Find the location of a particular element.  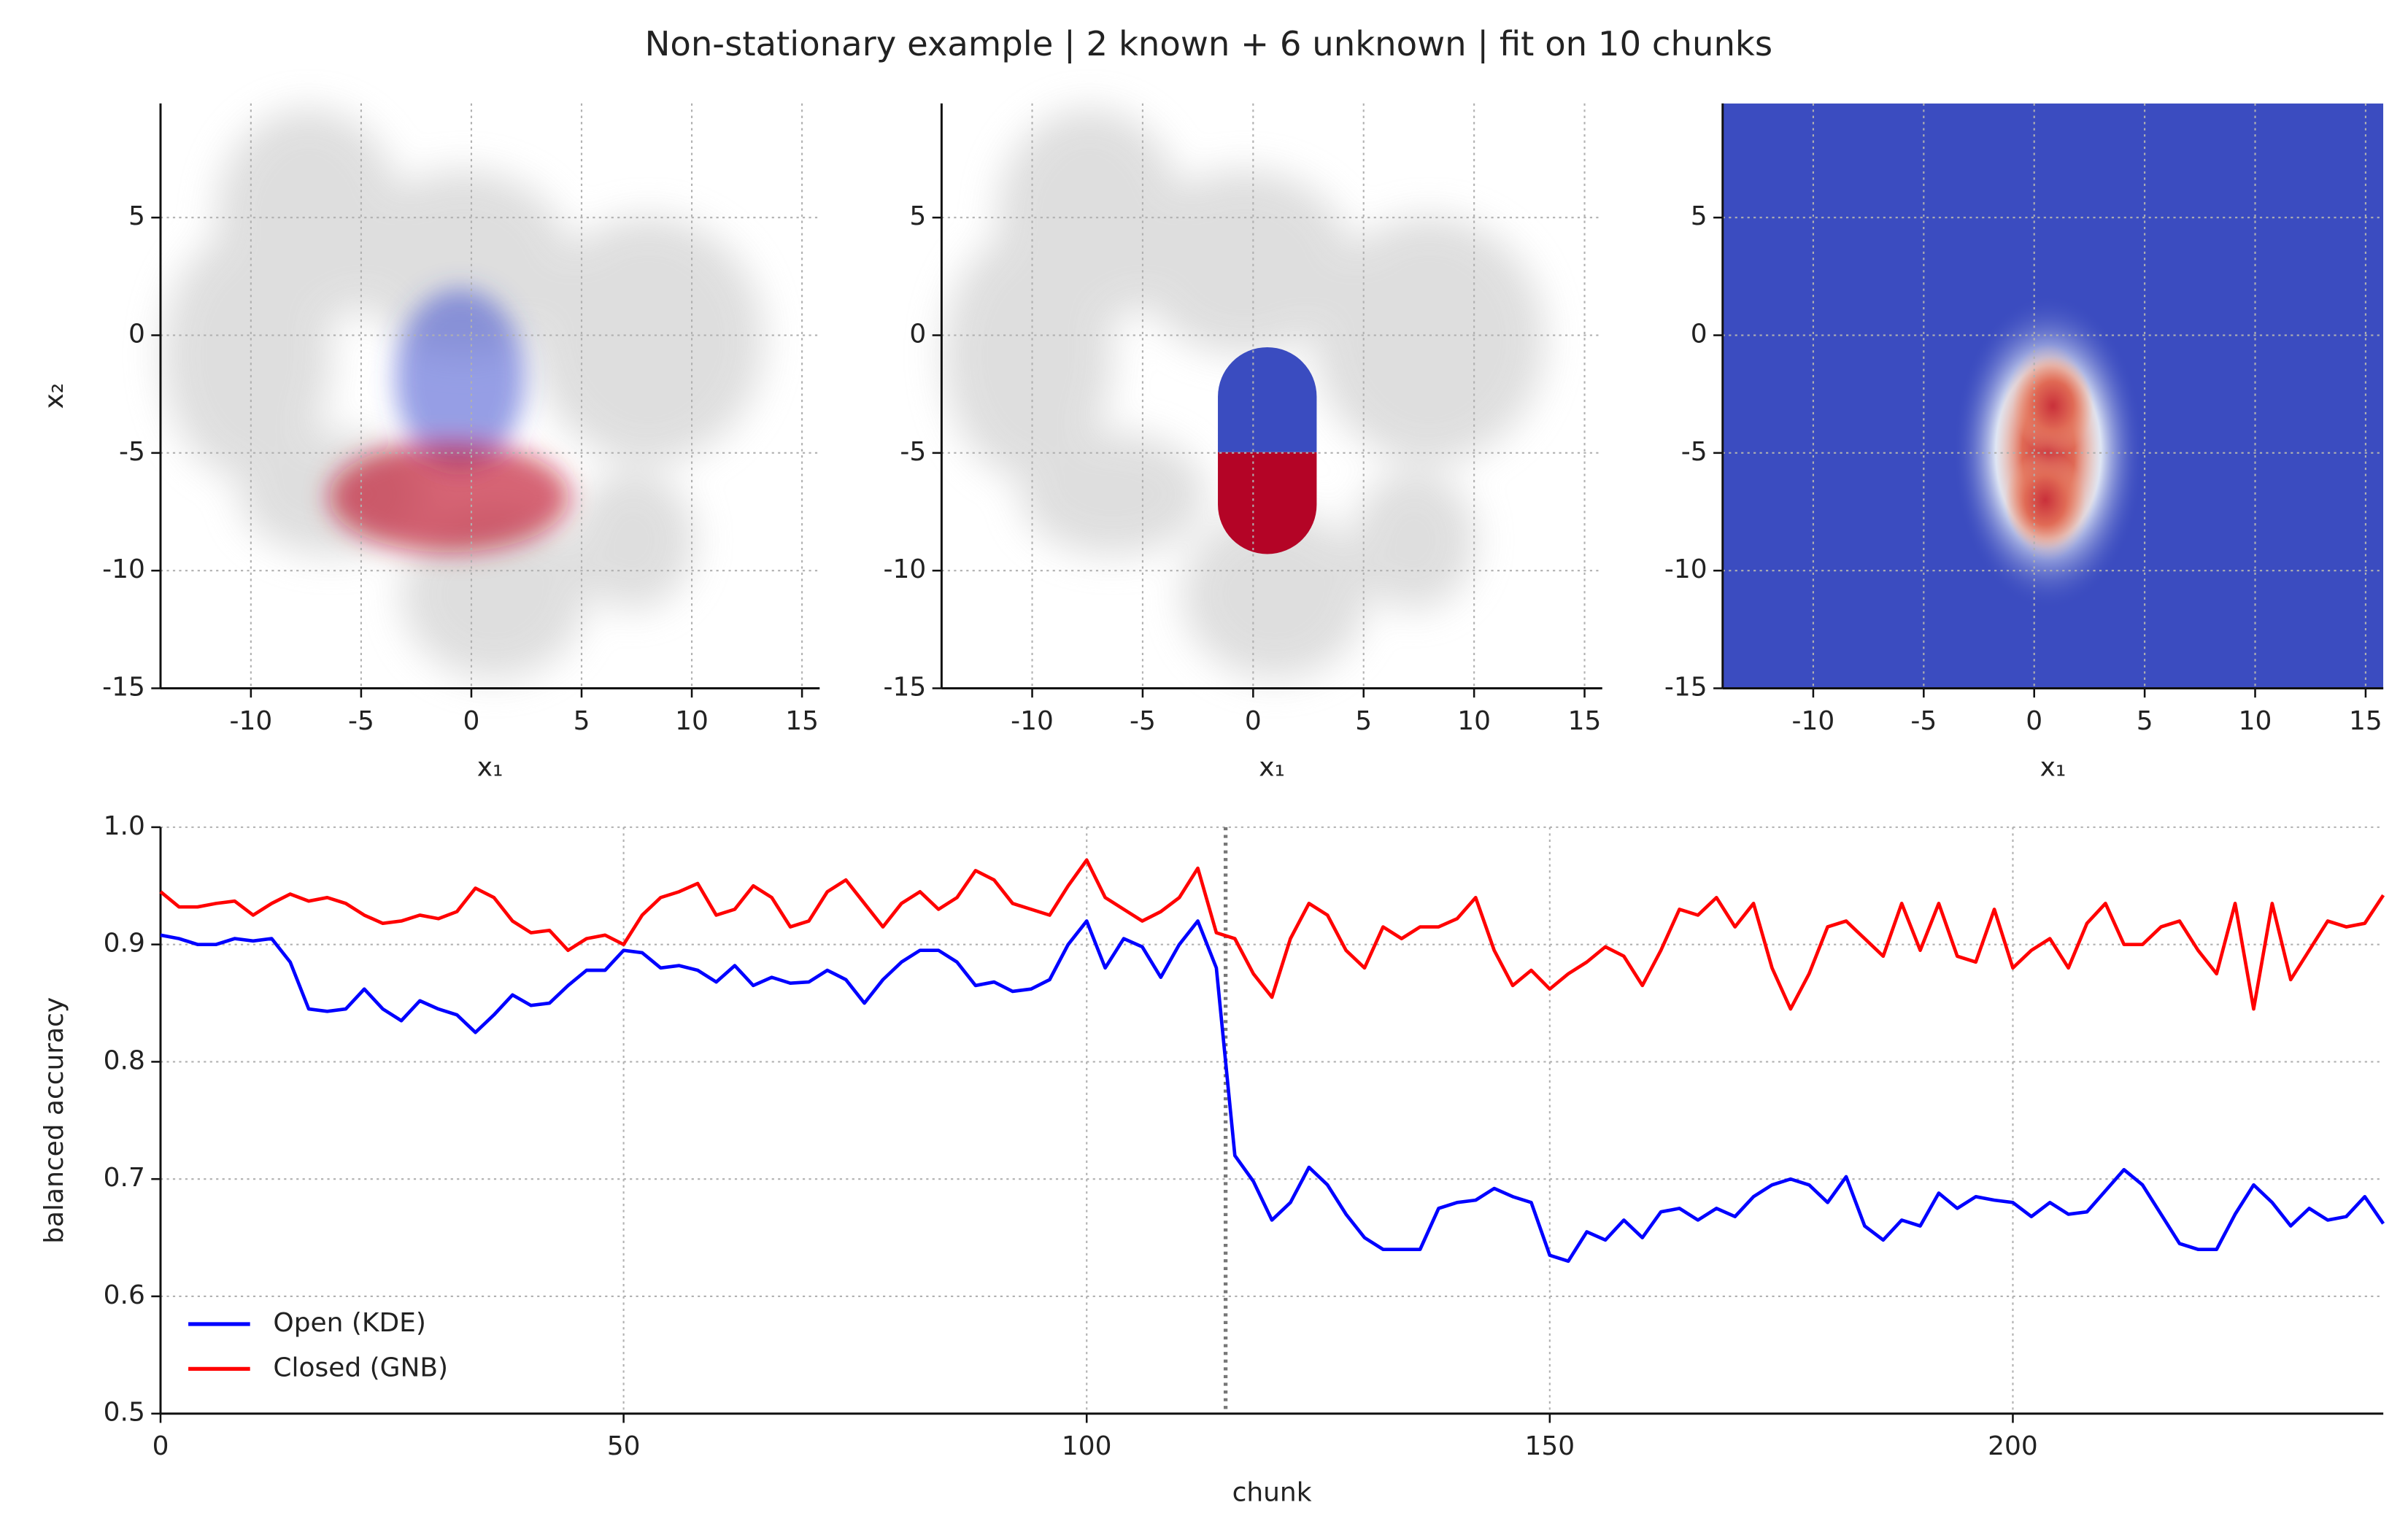

legend-label: Open (KDE) is located at coordinates (349, 1323).